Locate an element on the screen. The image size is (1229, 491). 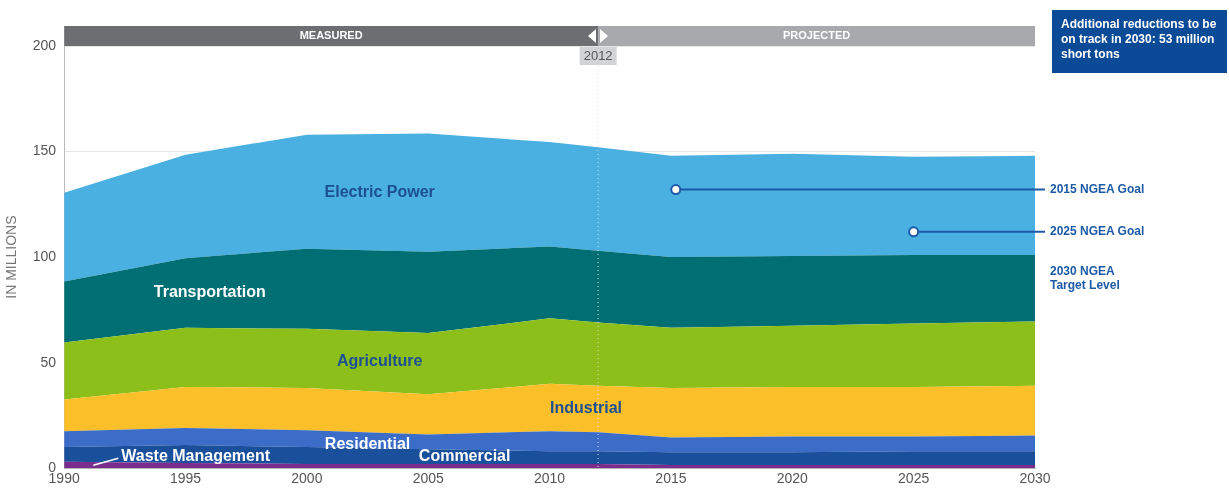
y-tick-label: 200 is located at coordinates (44, 44).